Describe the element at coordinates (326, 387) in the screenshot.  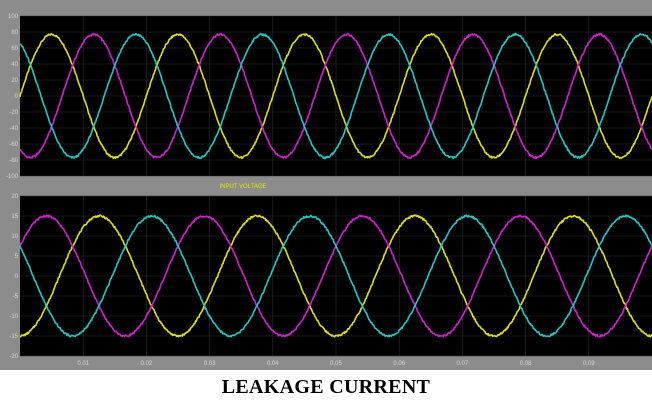
I see `figure-caption: LEAKAGE CURRENT` at that location.